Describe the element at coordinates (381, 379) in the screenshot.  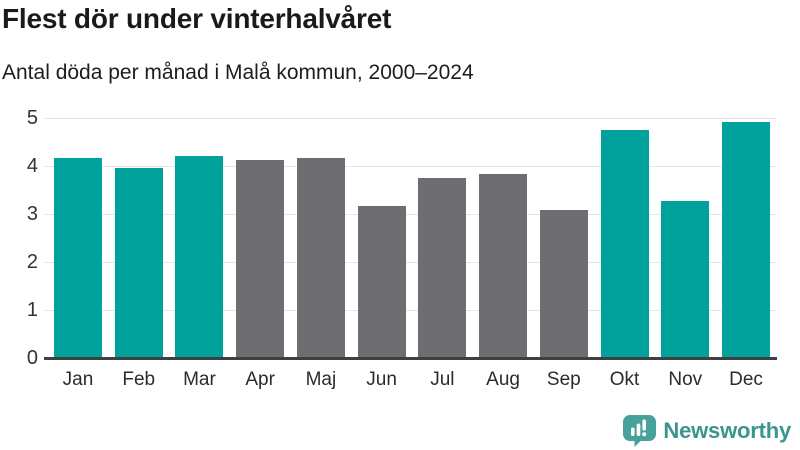
I see `x-tick-label: Jun` at that location.